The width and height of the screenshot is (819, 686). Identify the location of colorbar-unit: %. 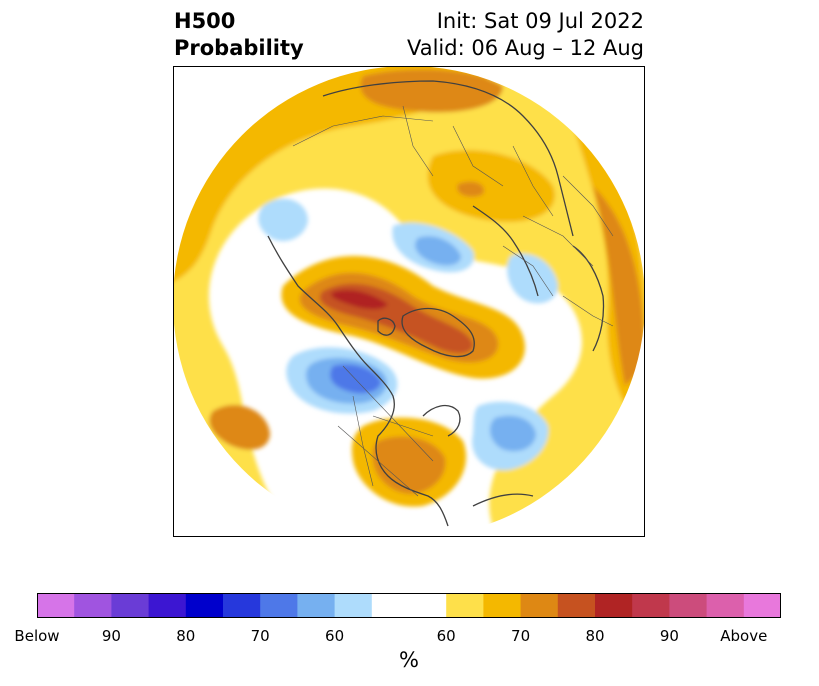
(409, 660).